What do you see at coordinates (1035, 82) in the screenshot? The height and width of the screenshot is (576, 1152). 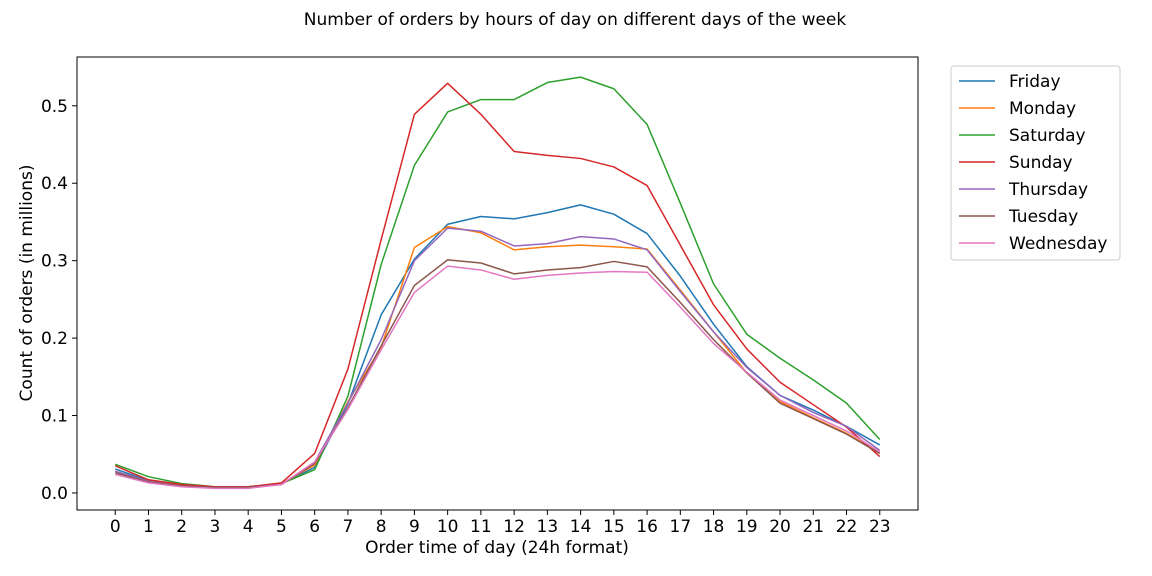 I see `legend-label: Friday` at bounding box center [1035, 82].